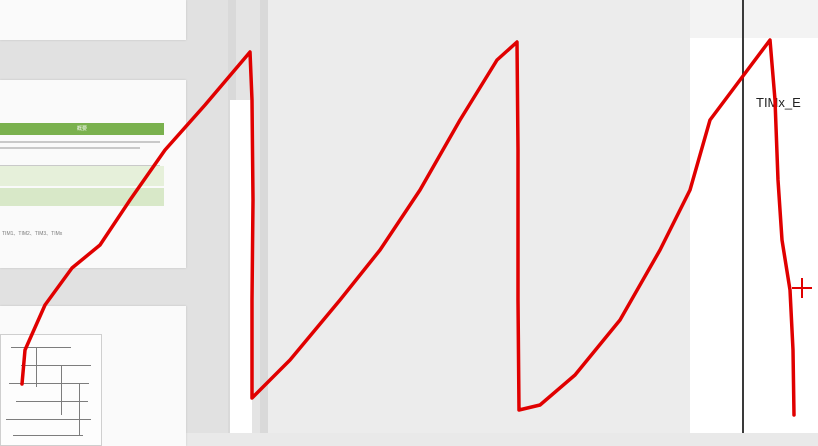 The image size is (818, 446). I want to click on slide-thumbnail-2: 概要 TIM1、TIM2、TIM3、TIMx, so click(93, 174).